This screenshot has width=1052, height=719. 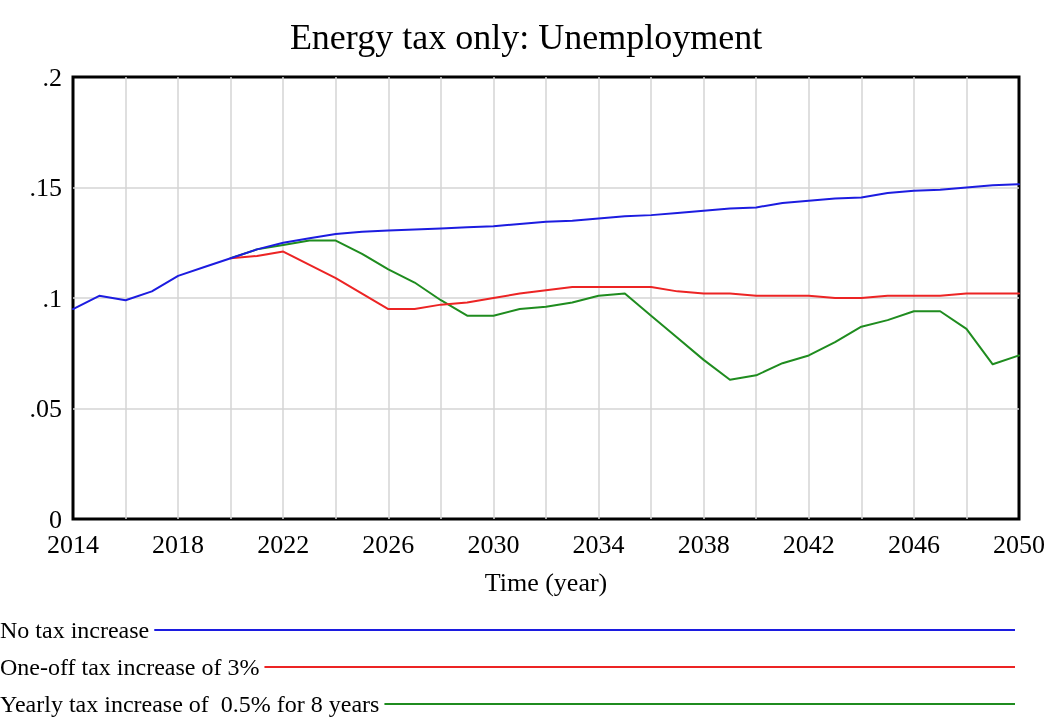 What do you see at coordinates (808, 544) in the screenshot?
I see `x-tick-label: 2042` at bounding box center [808, 544].